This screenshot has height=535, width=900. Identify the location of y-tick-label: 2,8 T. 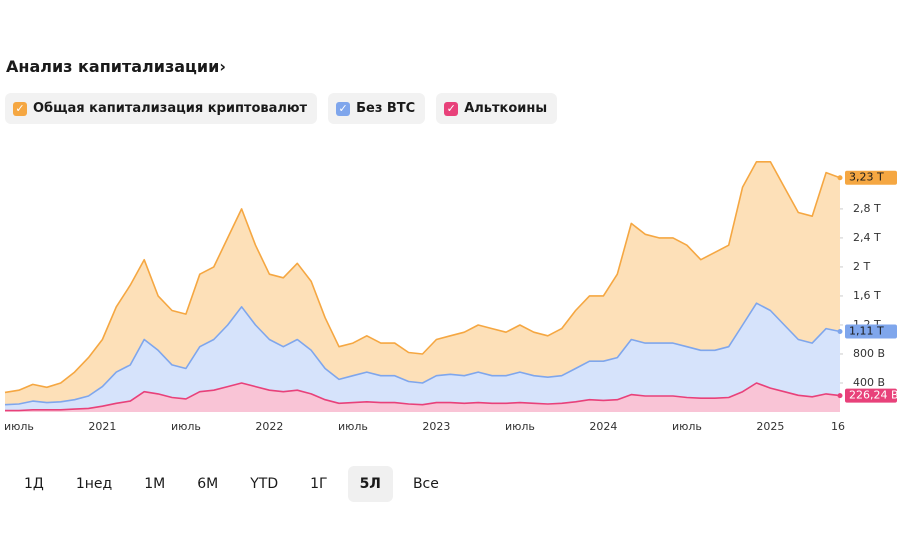
(867, 208).